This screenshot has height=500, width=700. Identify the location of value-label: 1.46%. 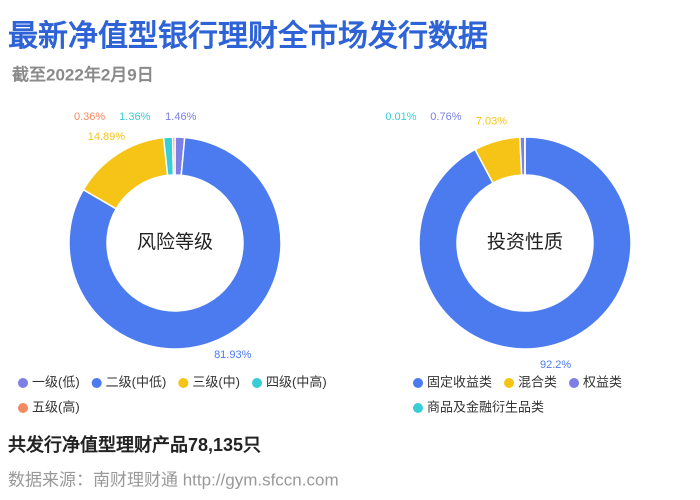
(180, 117).